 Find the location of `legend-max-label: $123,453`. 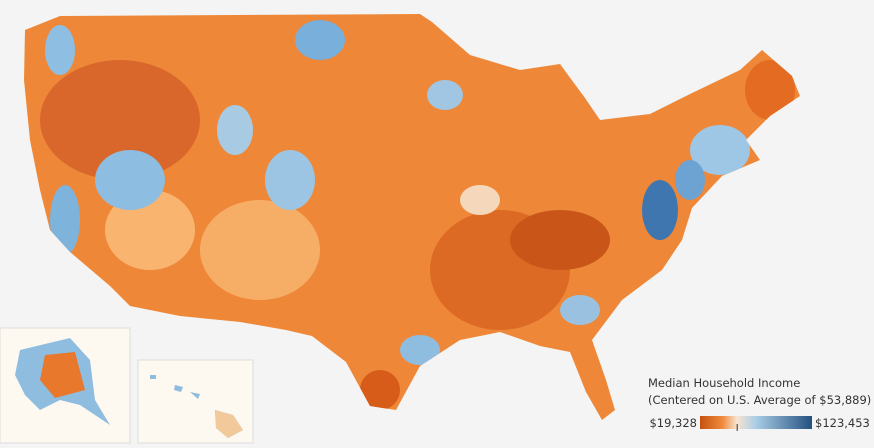

legend-max-label: $123,453 is located at coordinates (842, 423).